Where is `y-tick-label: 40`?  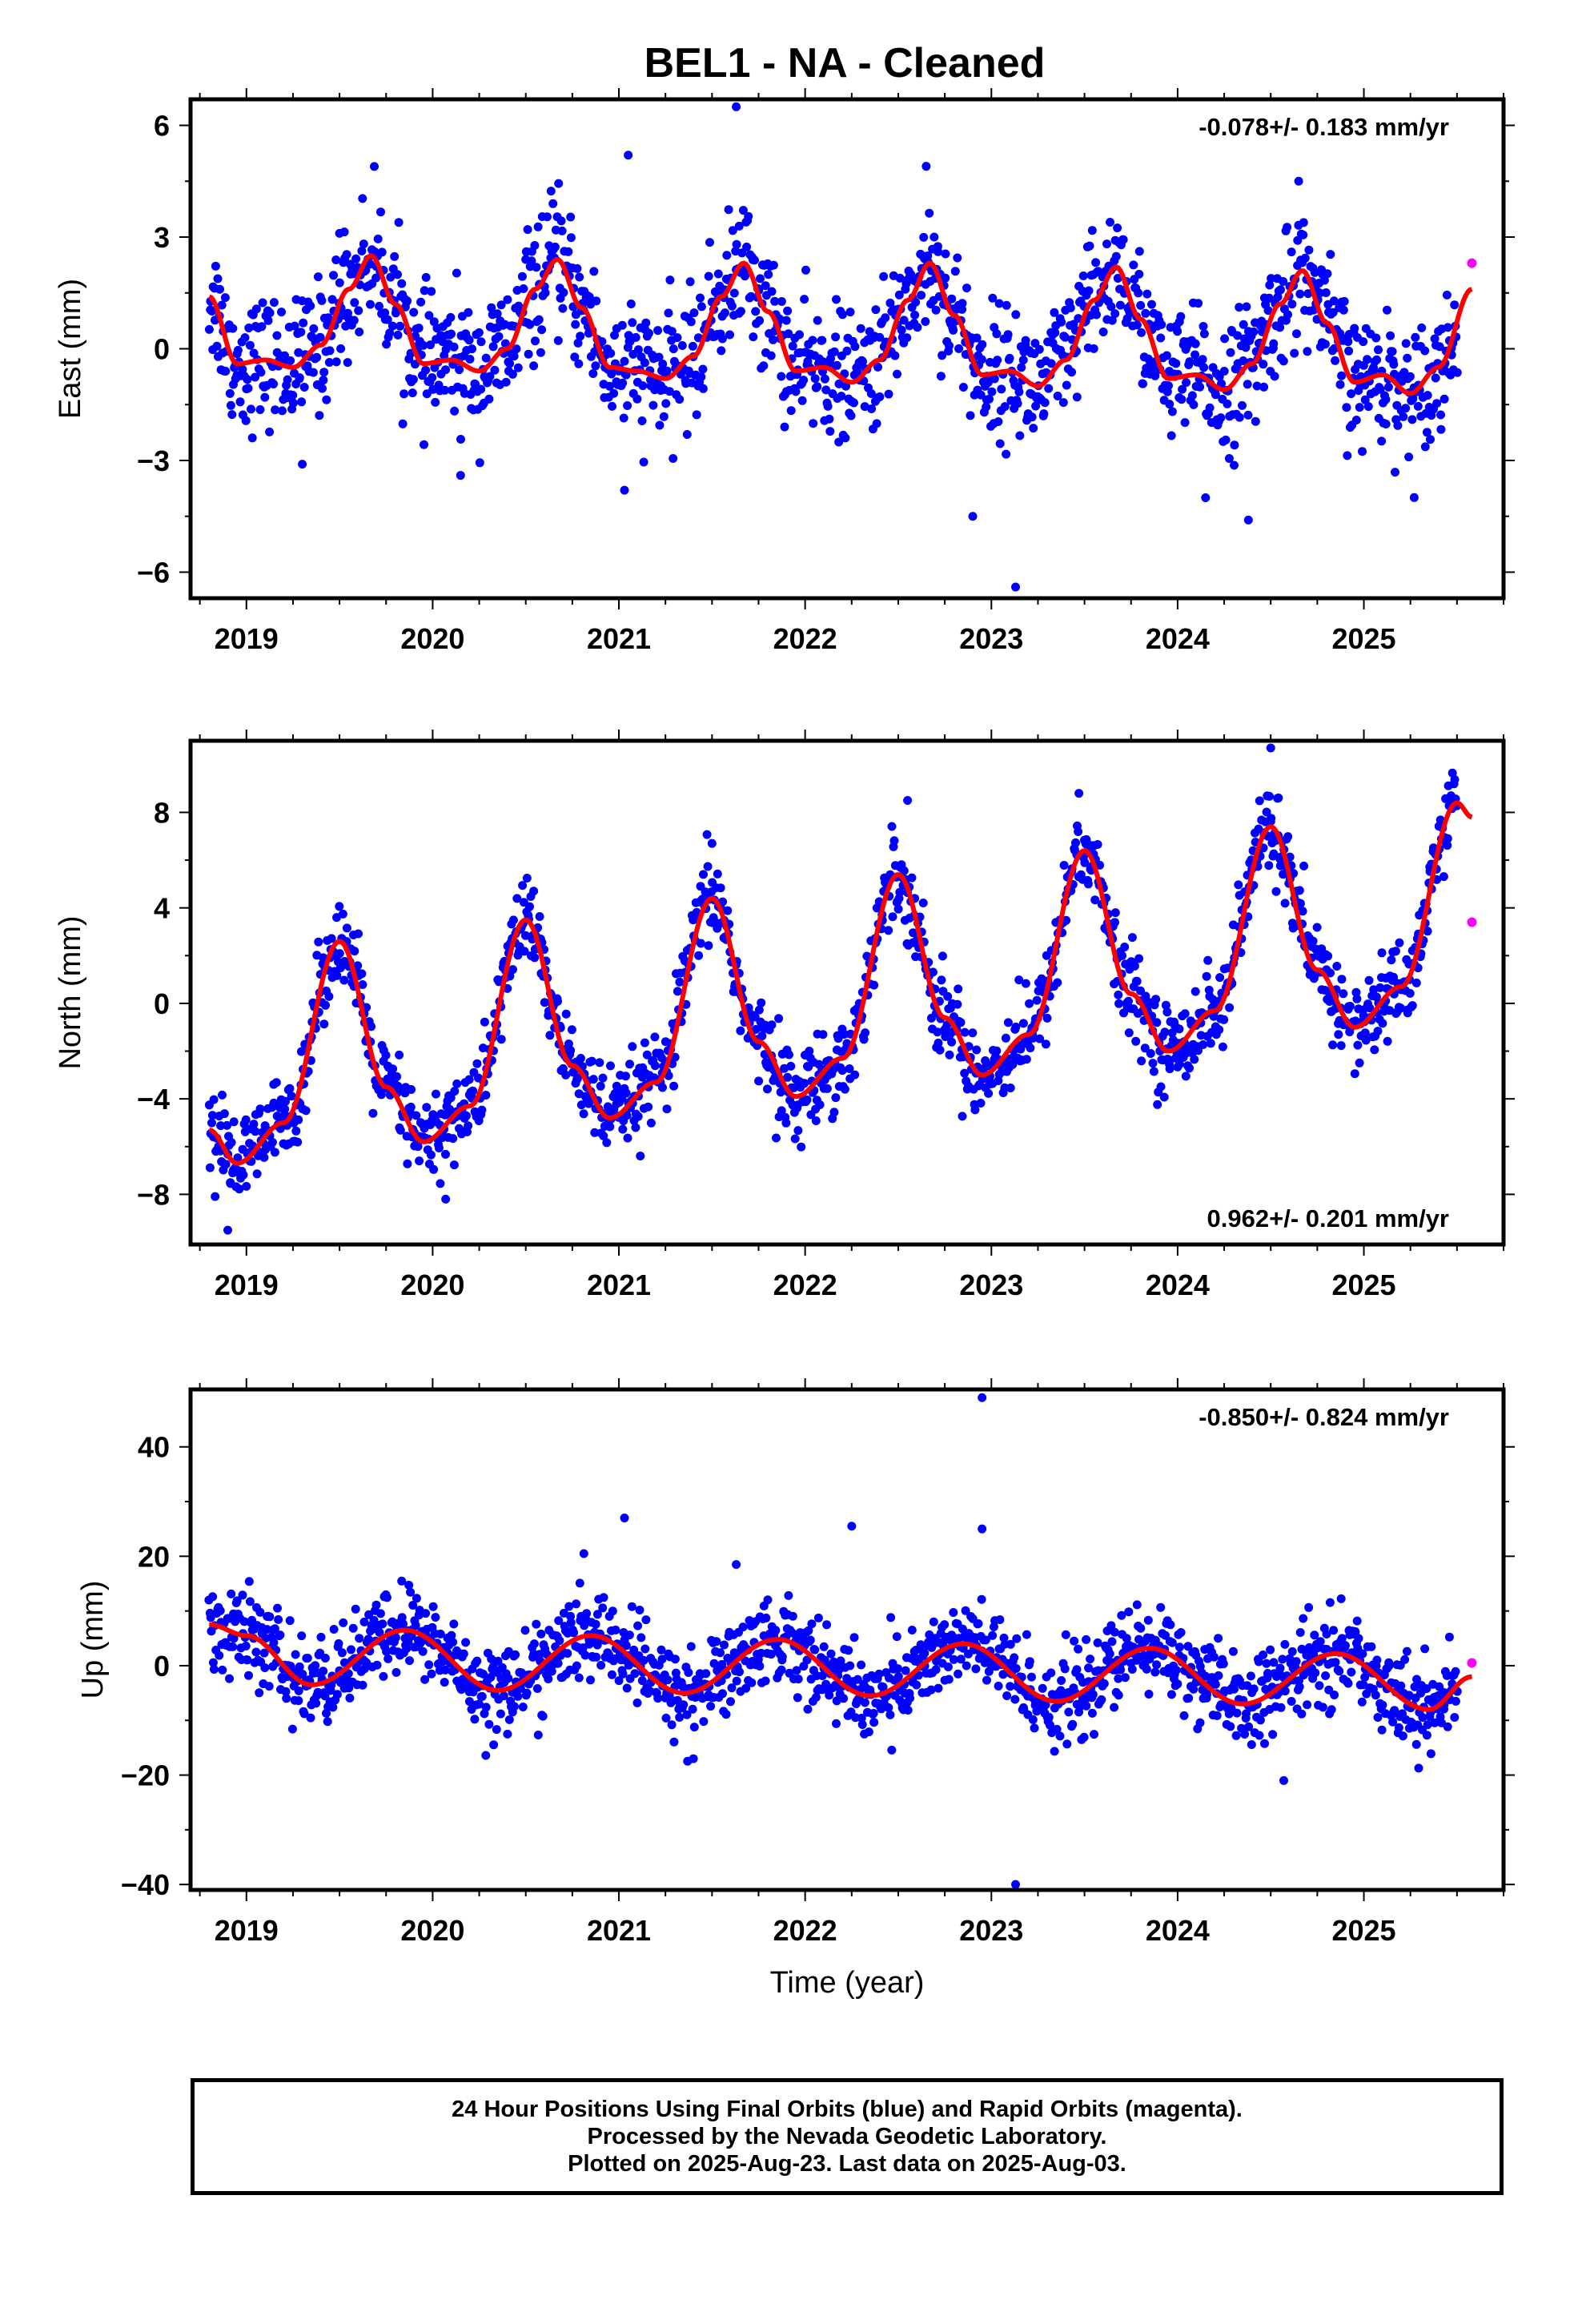
y-tick-label: 40 is located at coordinates (154, 1447).